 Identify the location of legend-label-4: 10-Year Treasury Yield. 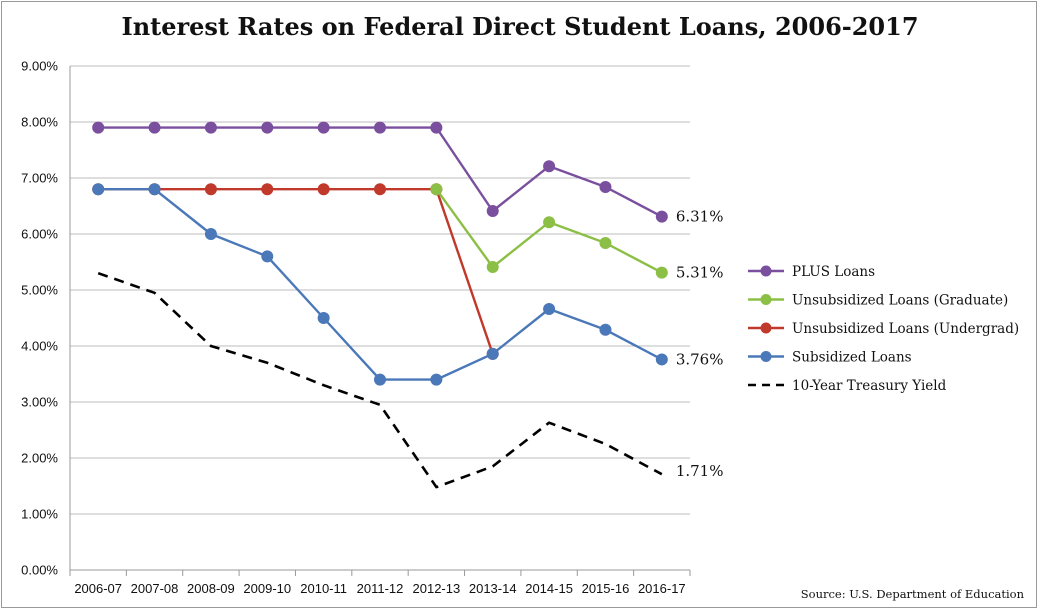
(869, 386).